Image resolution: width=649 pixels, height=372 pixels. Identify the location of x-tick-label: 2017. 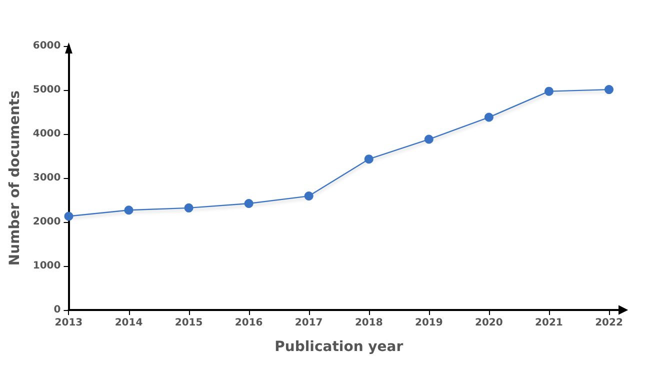
(308, 323).